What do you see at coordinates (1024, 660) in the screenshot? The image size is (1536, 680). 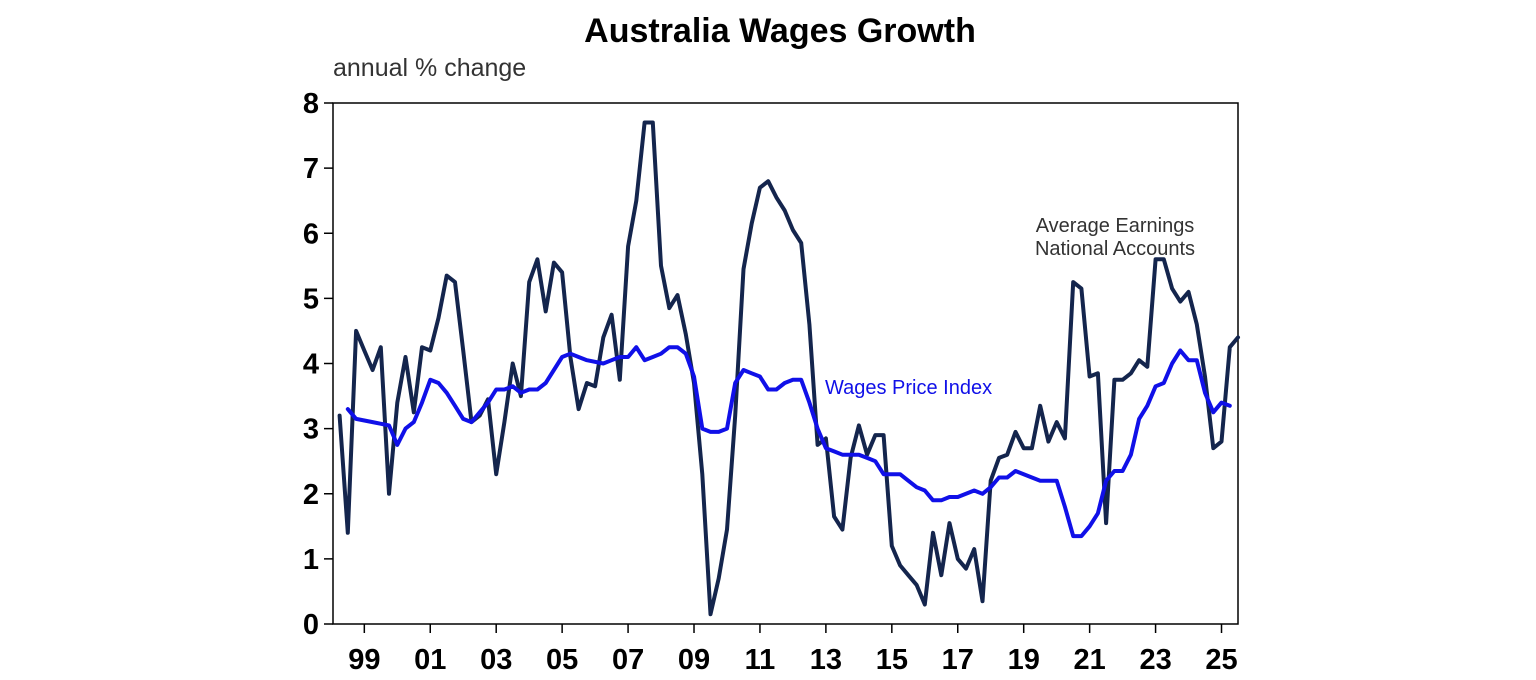 I see `x-tick-label: 19` at bounding box center [1024, 660].